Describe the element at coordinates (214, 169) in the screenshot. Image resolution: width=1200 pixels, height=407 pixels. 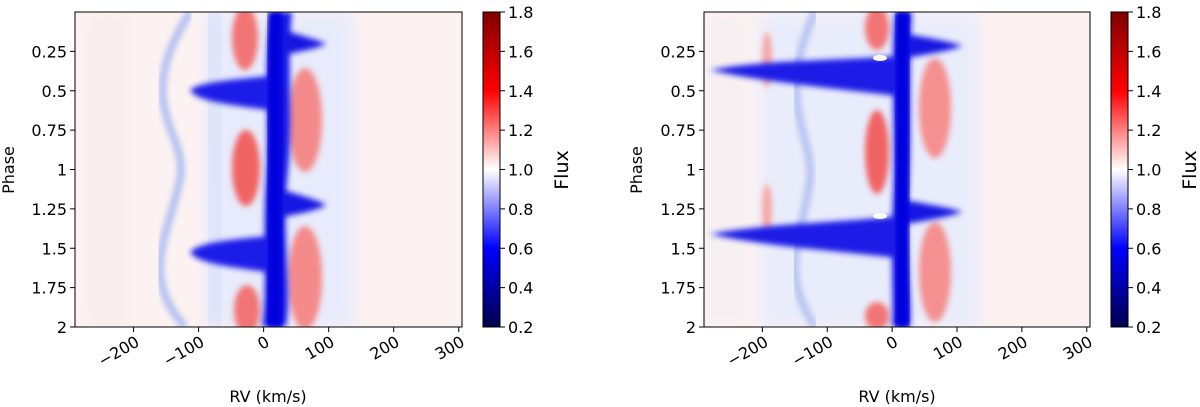
I see `faint-absorption-band` at that location.